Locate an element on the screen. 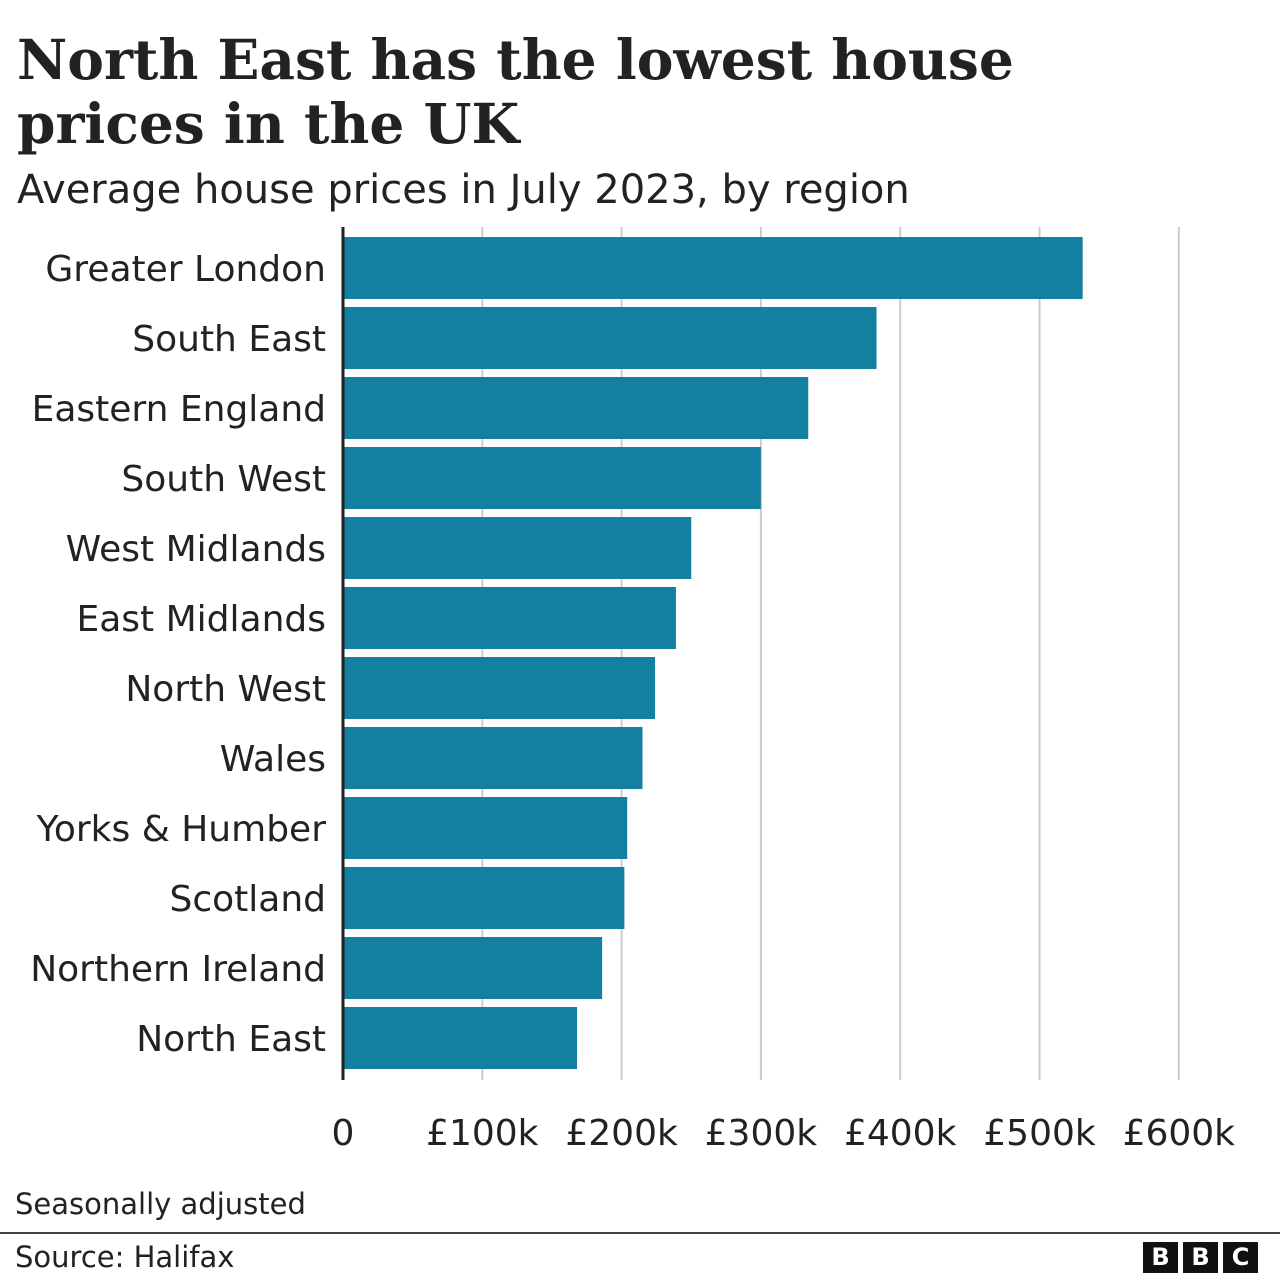 This screenshot has height=1280, width=1280. category-label: Eastern England is located at coordinates (179, 409).